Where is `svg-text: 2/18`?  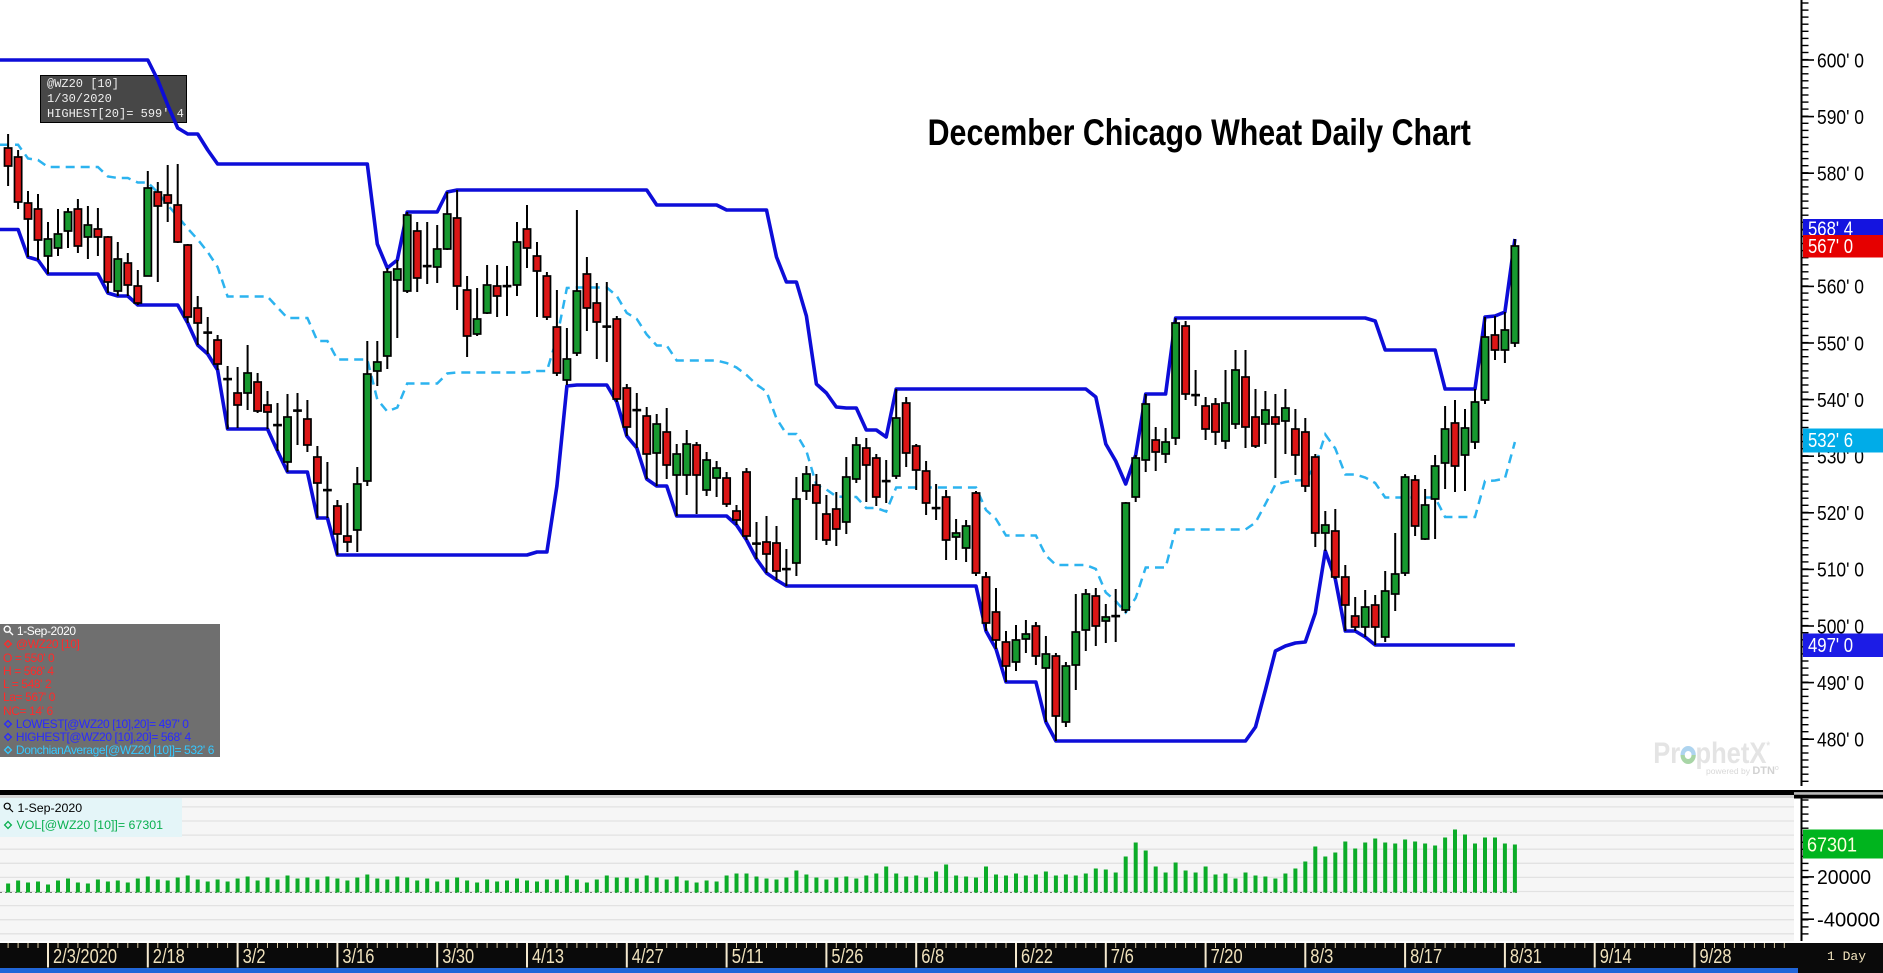
svg-text: 2/18 is located at coordinates (169, 957).